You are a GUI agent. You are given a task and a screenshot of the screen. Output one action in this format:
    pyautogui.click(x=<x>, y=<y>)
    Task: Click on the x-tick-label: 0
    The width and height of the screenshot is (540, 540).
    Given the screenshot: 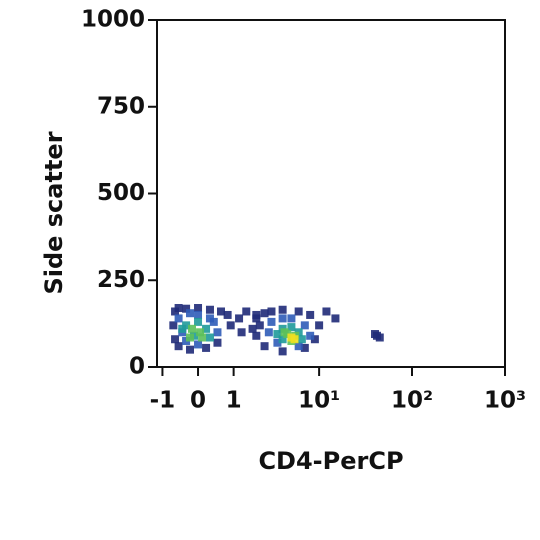 What is the action you would take?
    pyautogui.click(x=198, y=401)
    